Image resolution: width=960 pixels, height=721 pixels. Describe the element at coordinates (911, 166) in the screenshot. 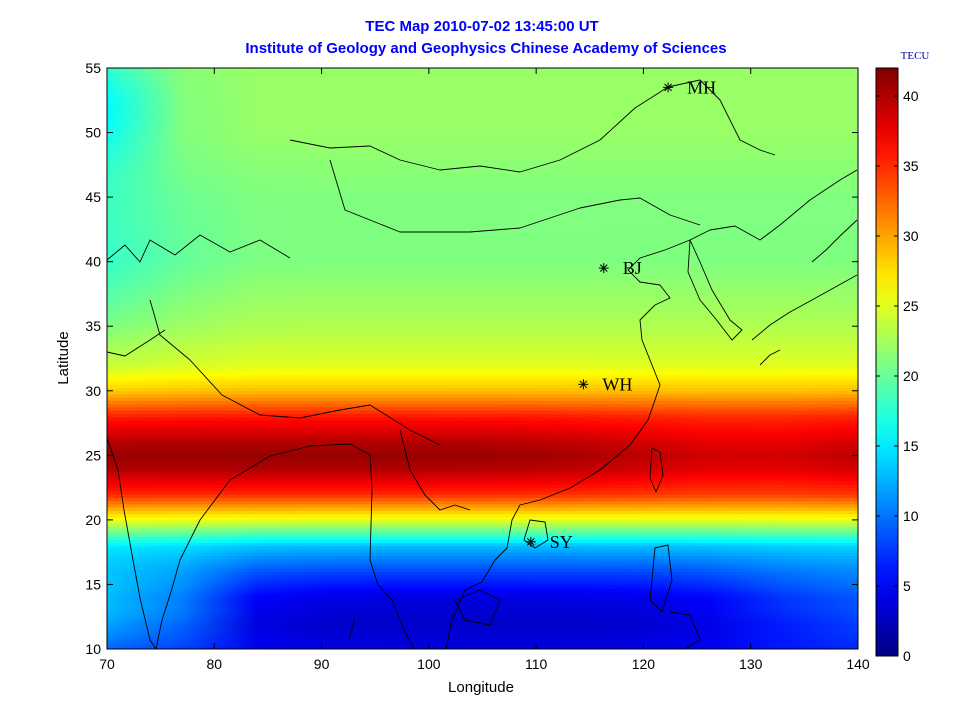

I see `colorbar-tick-label: 35` at that location.